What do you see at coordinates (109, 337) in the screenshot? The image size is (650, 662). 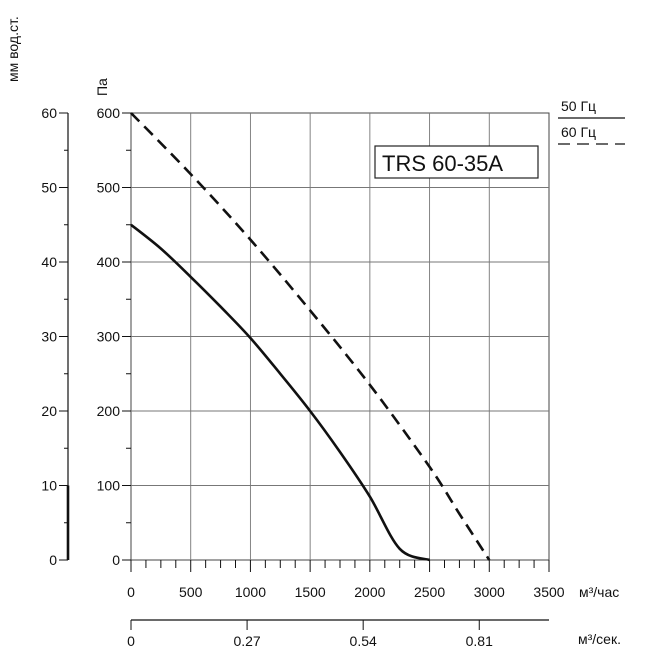 I see `pa-tick-label: 300` at bounding box center [109, 337].